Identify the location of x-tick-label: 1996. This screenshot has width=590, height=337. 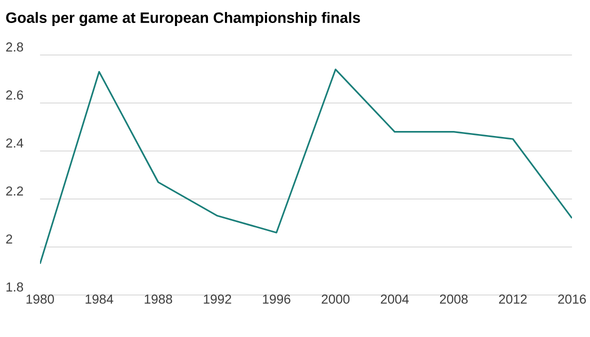
(276, 299).